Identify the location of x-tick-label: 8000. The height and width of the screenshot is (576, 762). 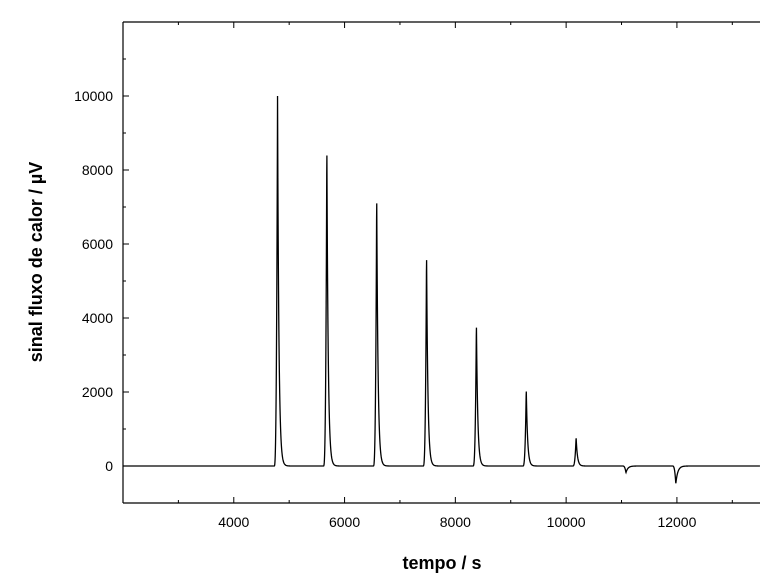
(455, 522).